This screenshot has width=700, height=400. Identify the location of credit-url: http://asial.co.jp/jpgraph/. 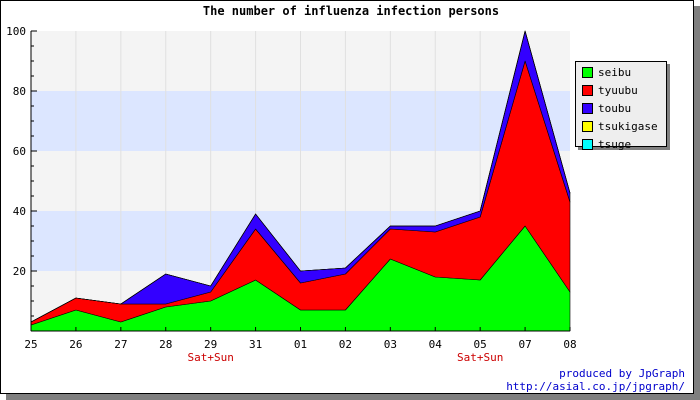
(595, 386).